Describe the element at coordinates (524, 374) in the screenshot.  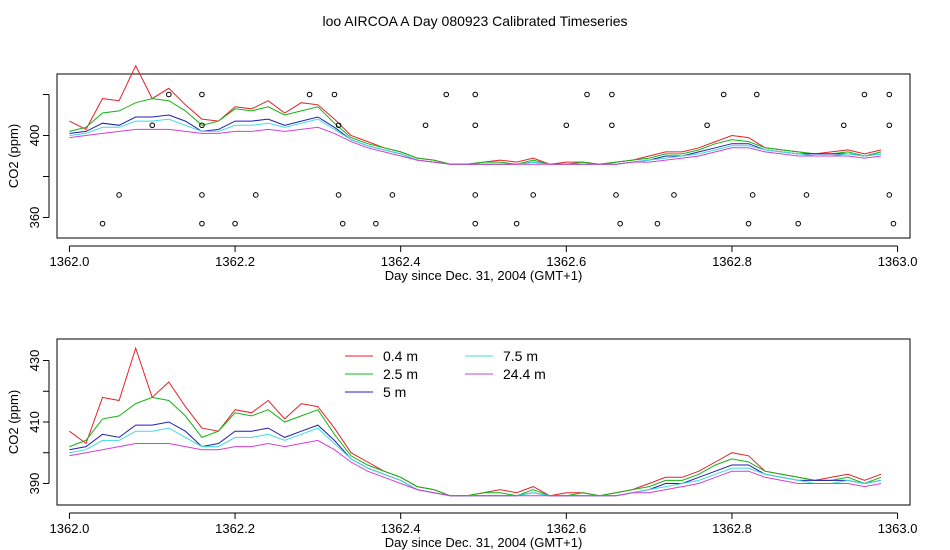
I see `legend-label: 24.4 m` at that location.